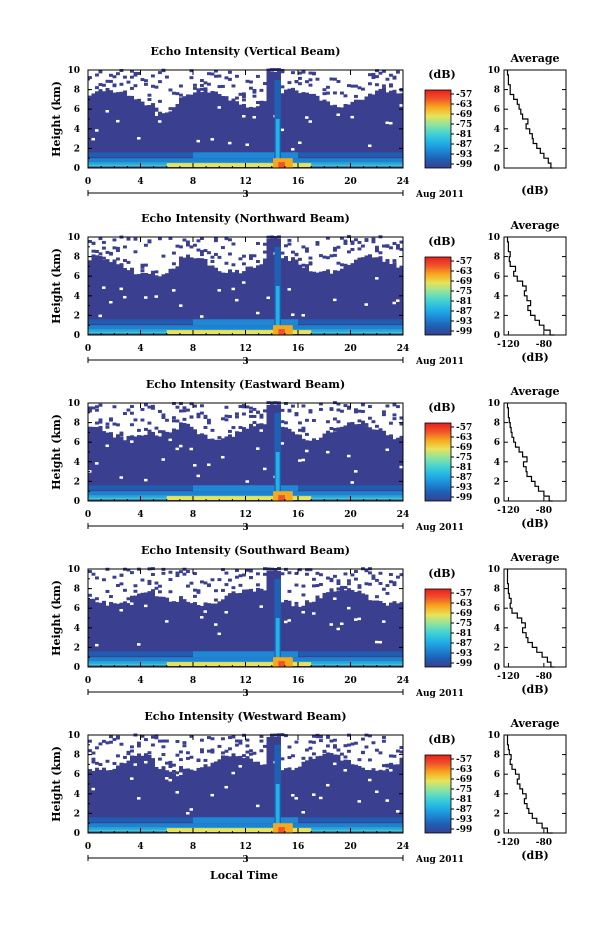  I want to click on colorbar-tick-label: -87, so click(464, 644).